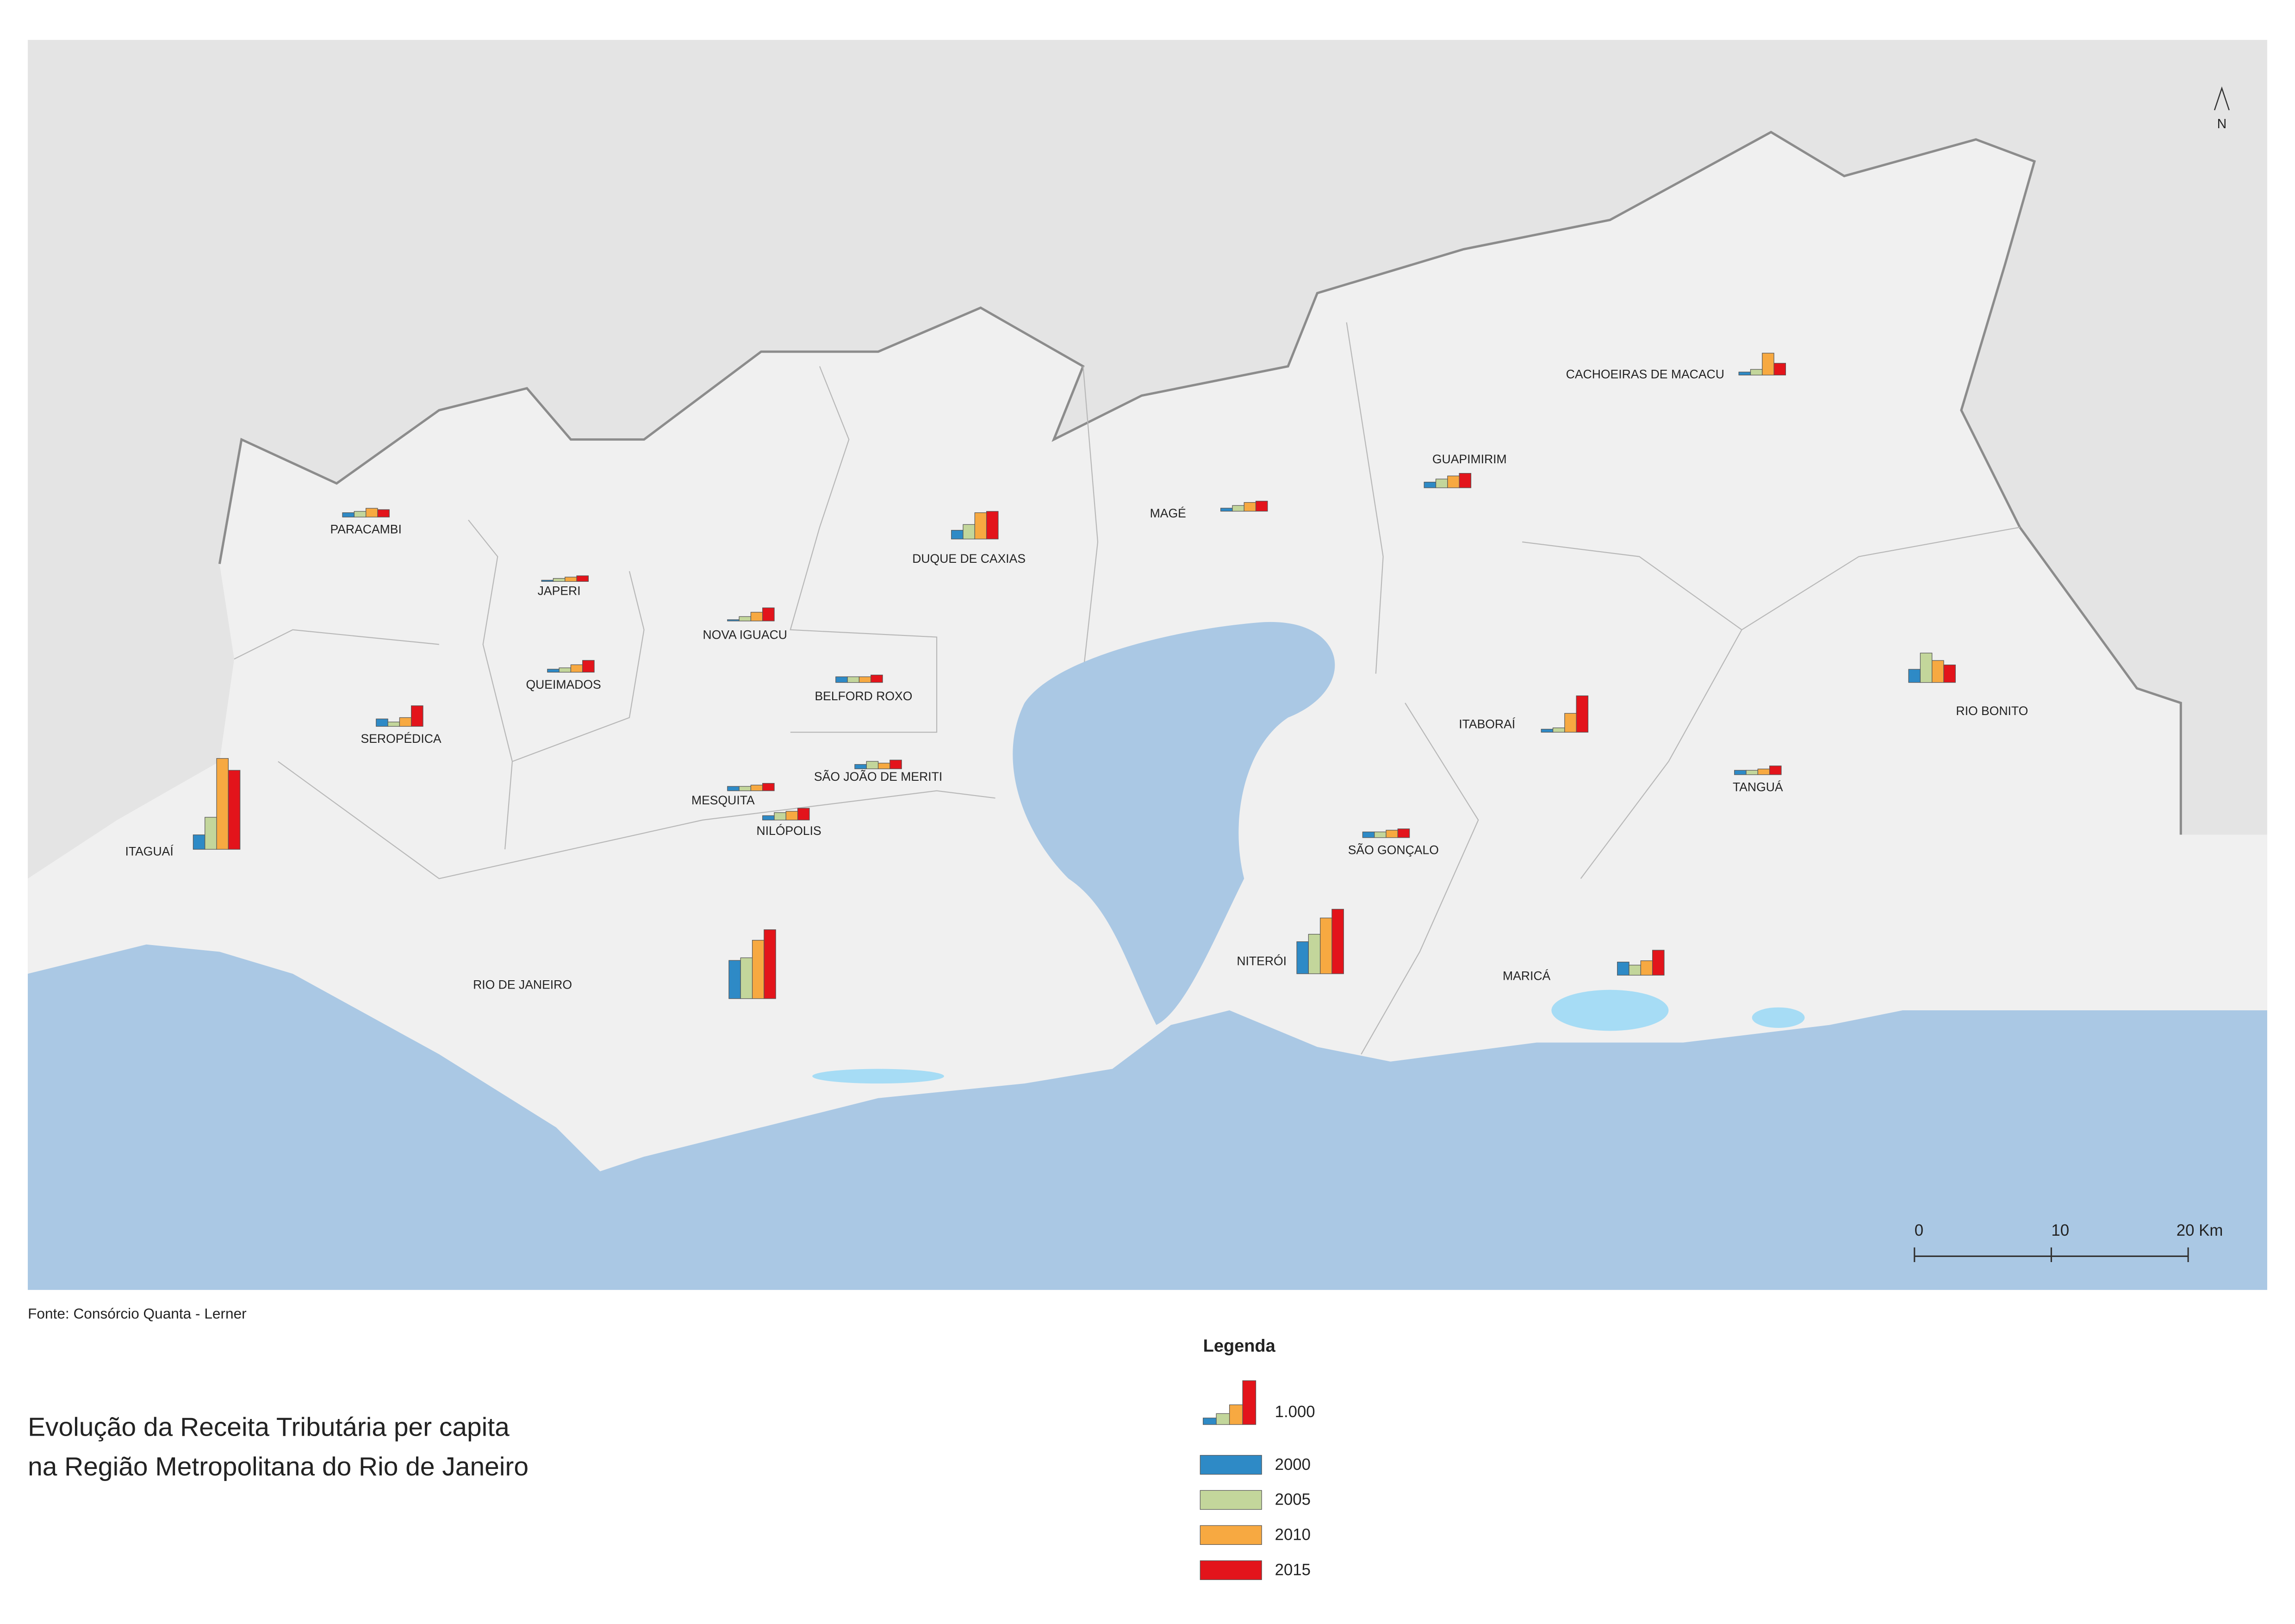 This screenshot has height=1624, width=2295. Describe the element at coordinates (1262, 961) in the screenshot. I see `municipality-label: NITERÓI` at that location.